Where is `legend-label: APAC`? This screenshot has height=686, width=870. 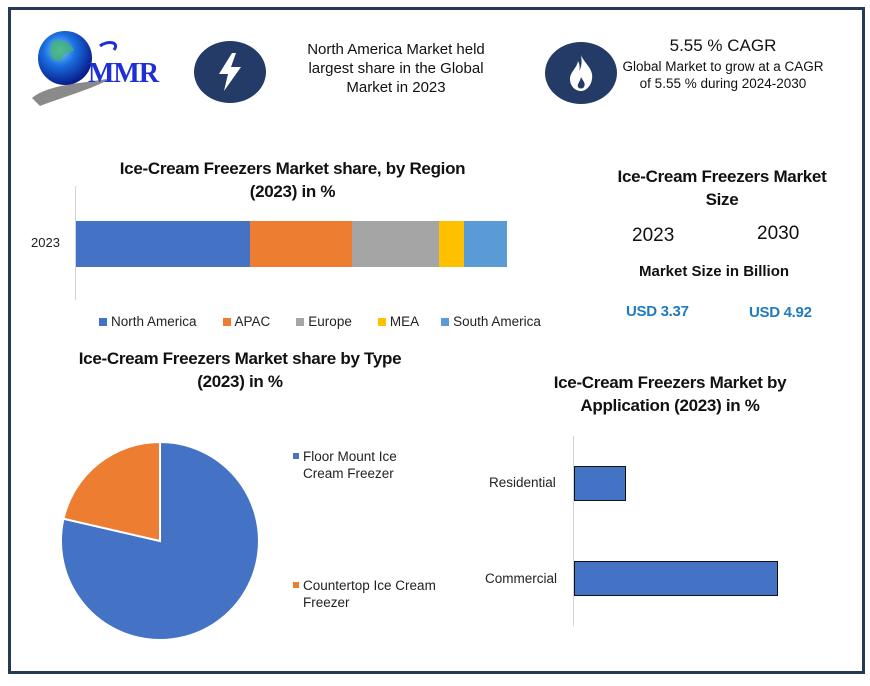
legend-label: APAC is located at coordinates (252, 321).